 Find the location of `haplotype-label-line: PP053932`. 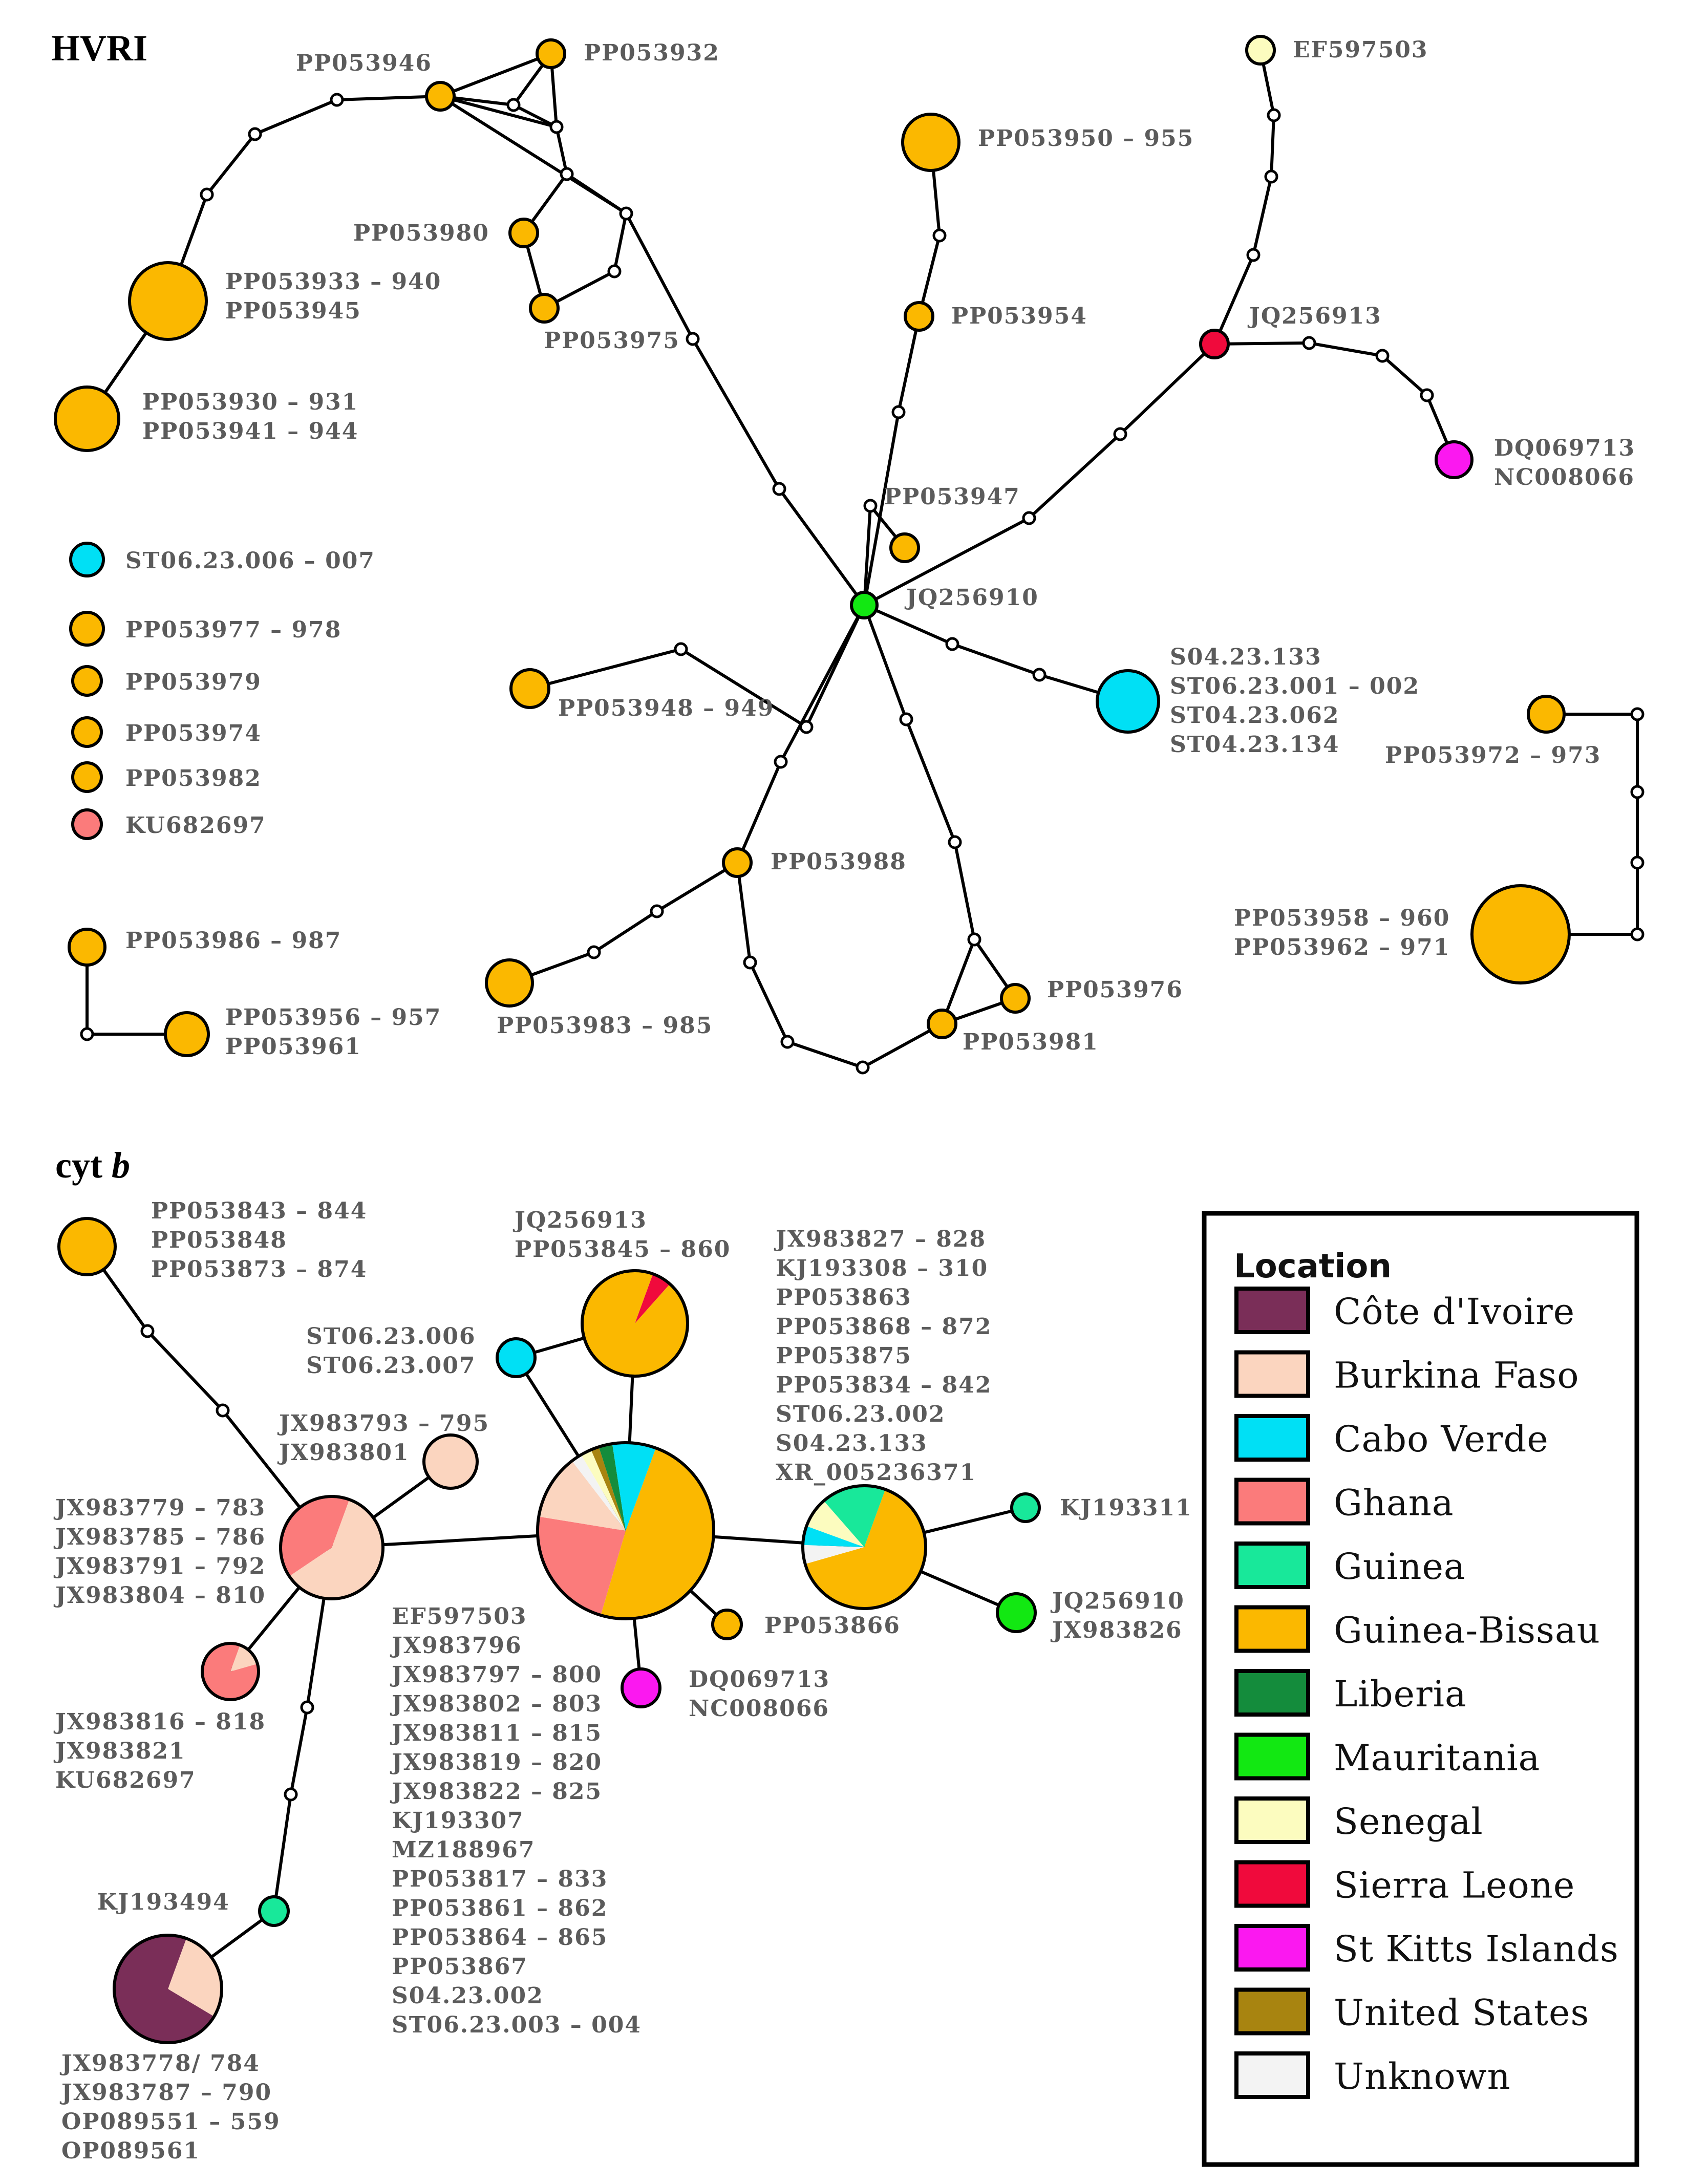

haplotype-label-line: PP053932 is located at coordinates (652, 53).